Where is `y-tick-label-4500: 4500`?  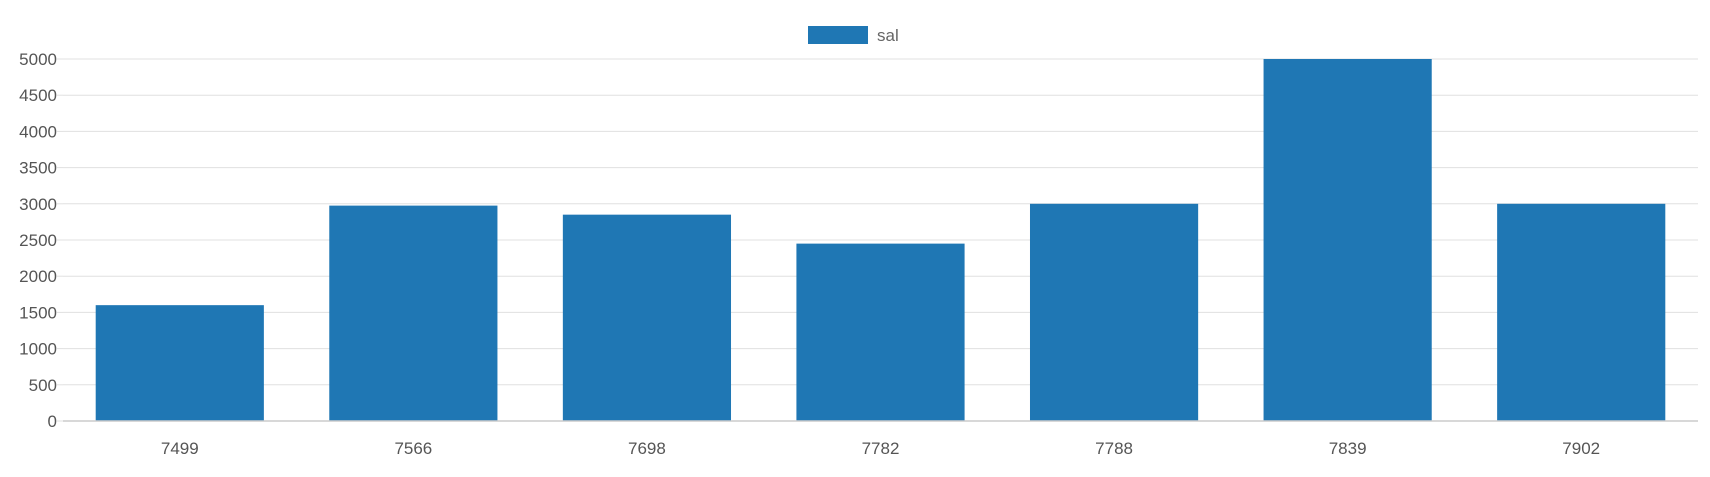 y-tick-label-4500: 4500 is located at coordinates (38, 95).